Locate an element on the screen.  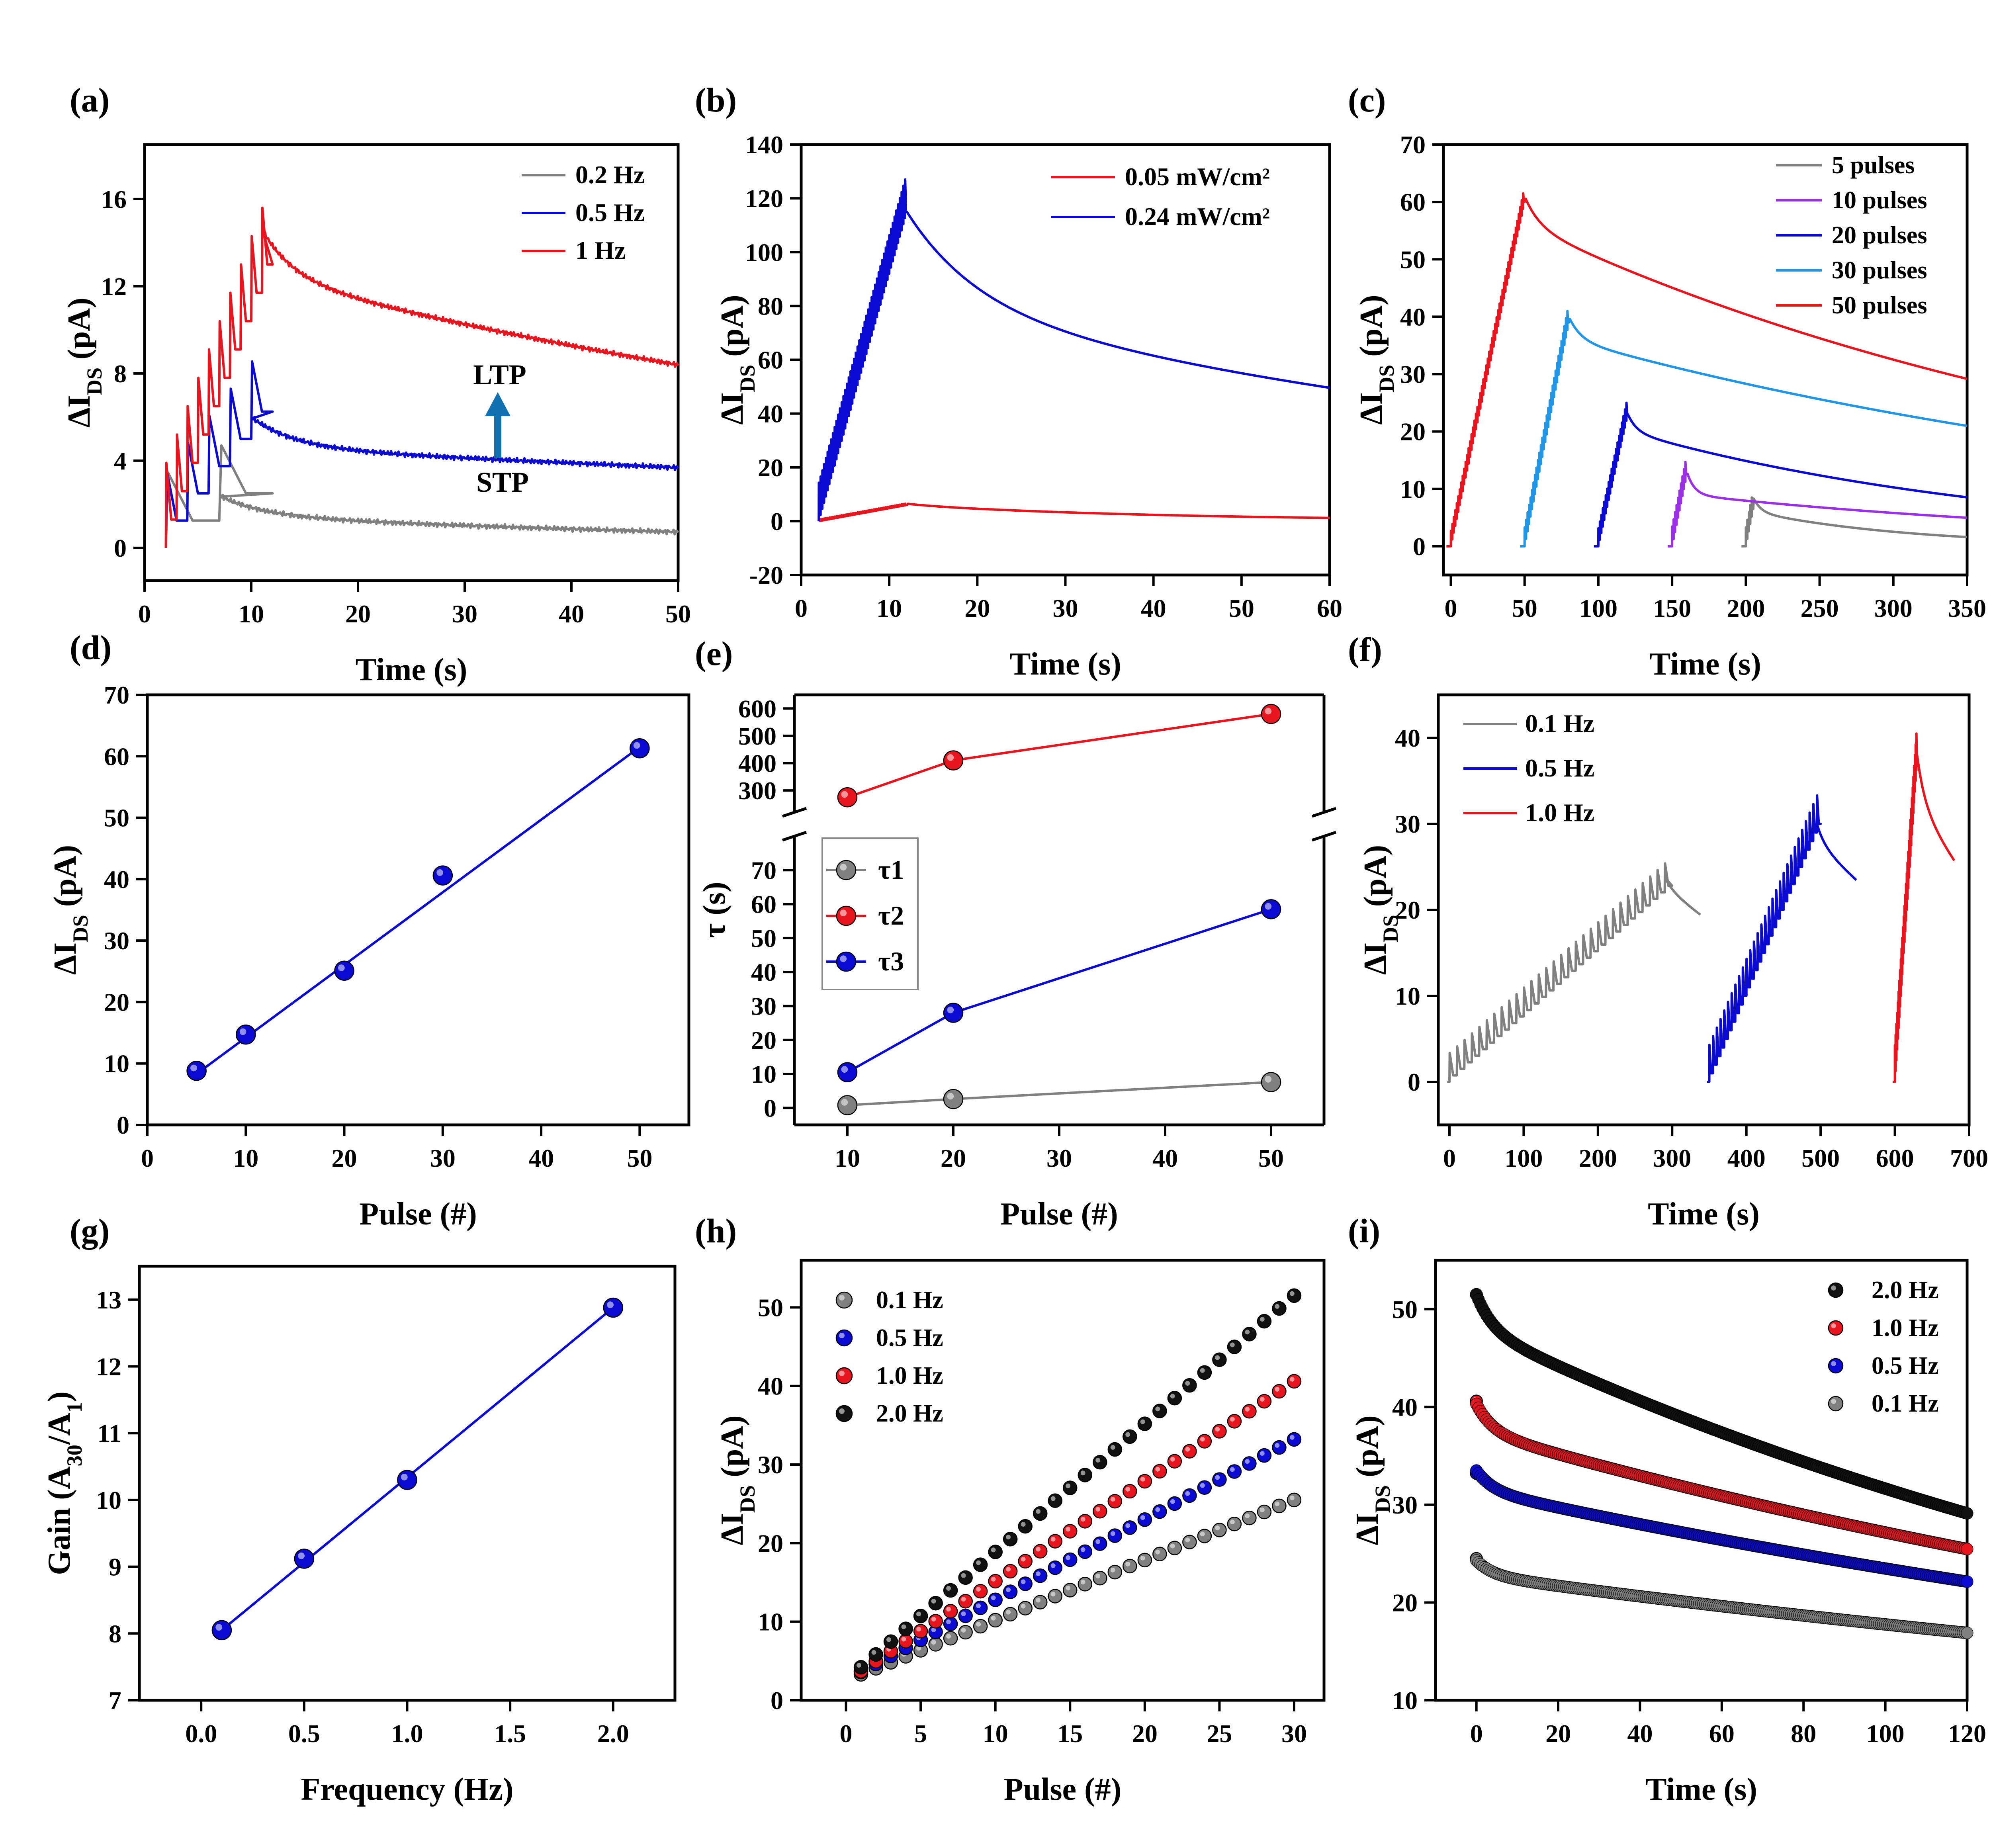
legend-label: 30 pulses is located at coordinates (1880, 270).